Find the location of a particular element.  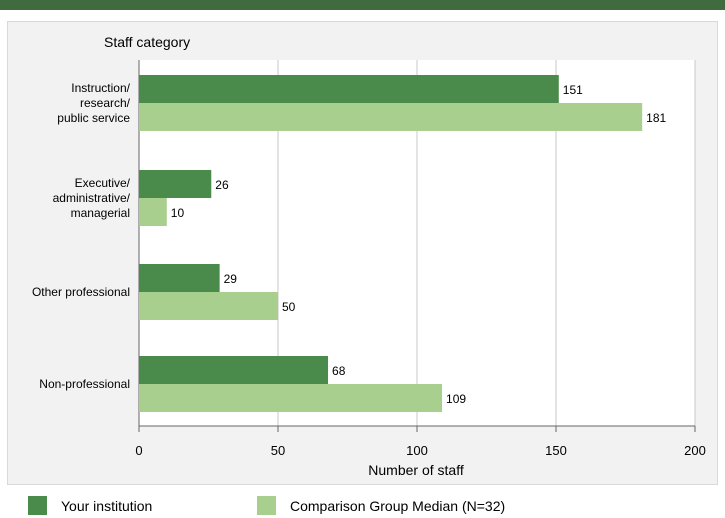

legend-label-comparison-median: Comparison Group Median (N=32) is located at coordinates (398, 505).